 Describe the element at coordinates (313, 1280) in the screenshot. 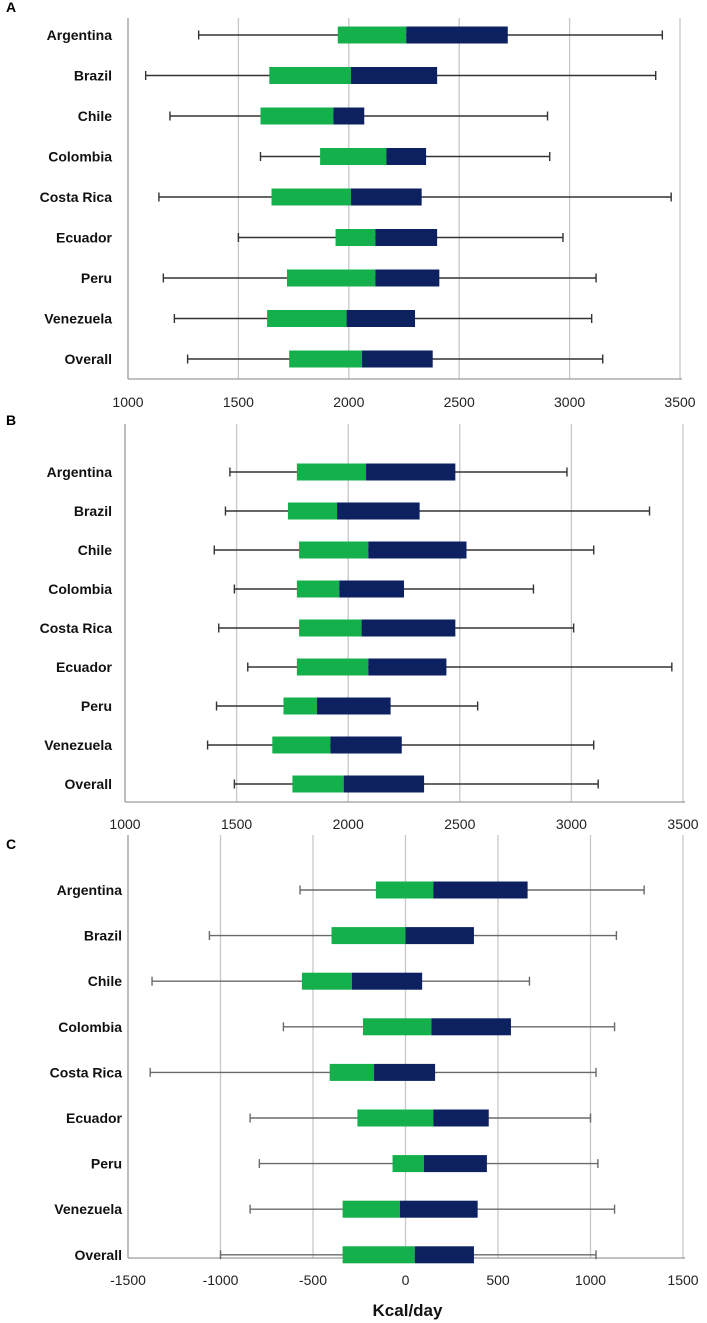

I see `x-tick-label: -500` at that location.